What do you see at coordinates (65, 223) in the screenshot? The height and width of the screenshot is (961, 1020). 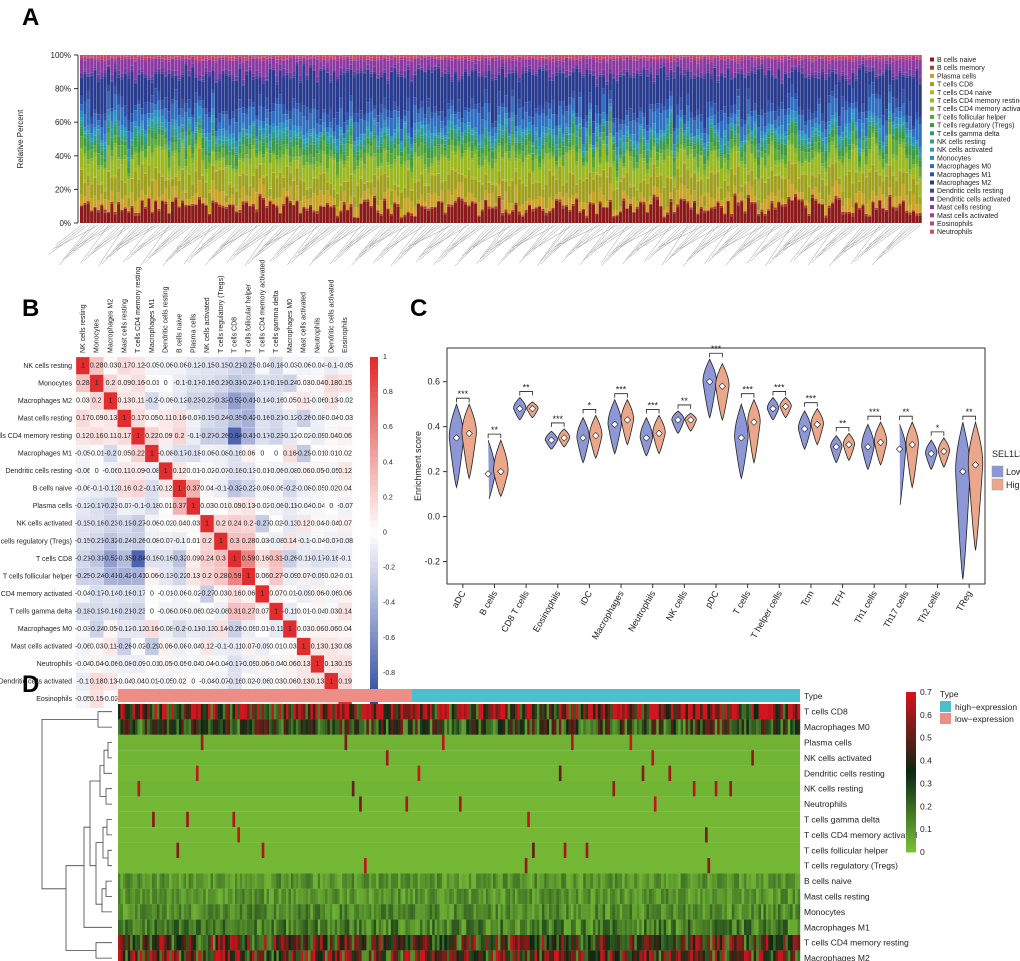 I see `y-tick-label: 0%` at bounding box center [65, 223].